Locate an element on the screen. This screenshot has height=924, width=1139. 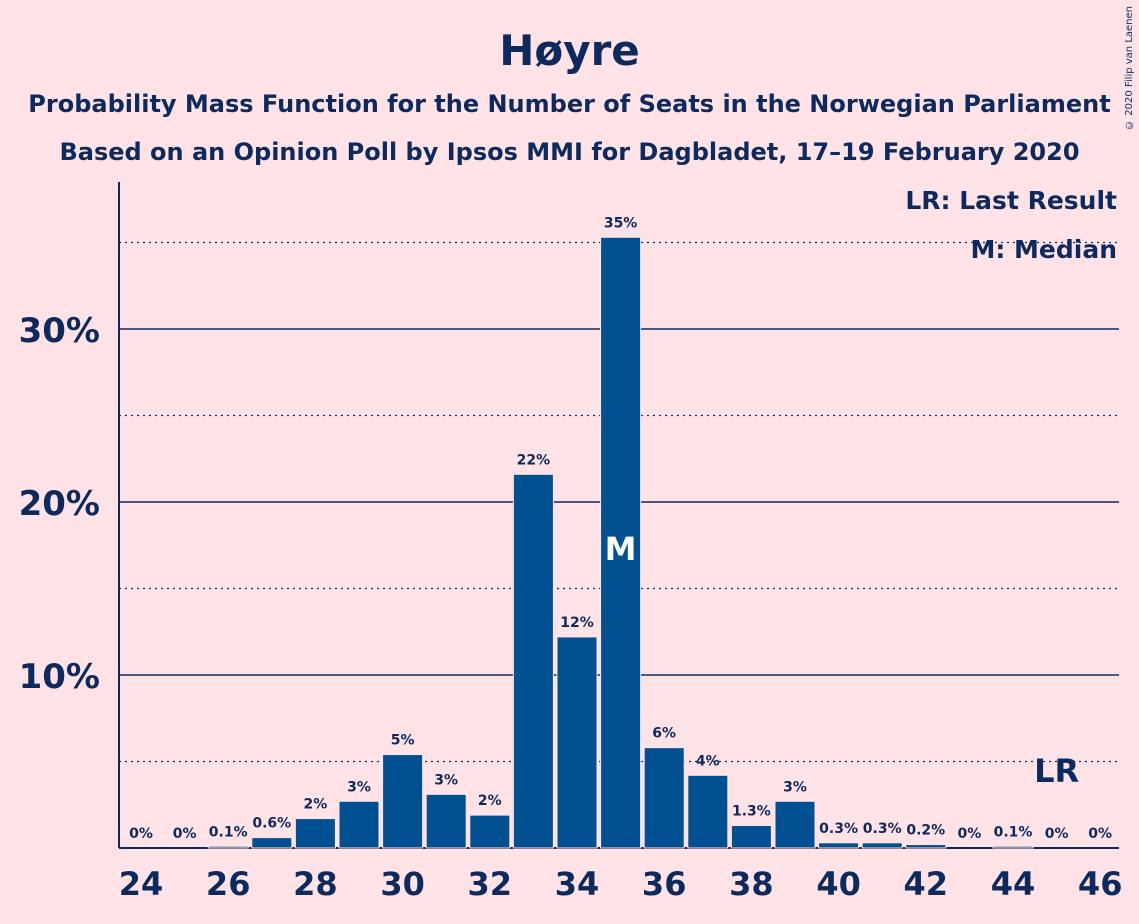
x-tick-label: 36 is located at coordinates (664, 884).